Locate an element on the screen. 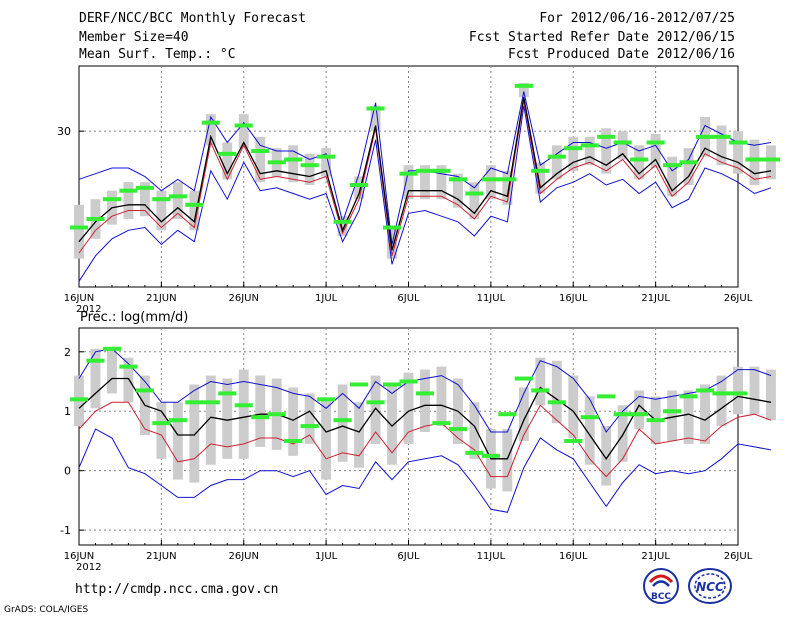 This screenshot has width=800, height=618. bcc-logo-text: BCC is located at coordinates (661, 597).